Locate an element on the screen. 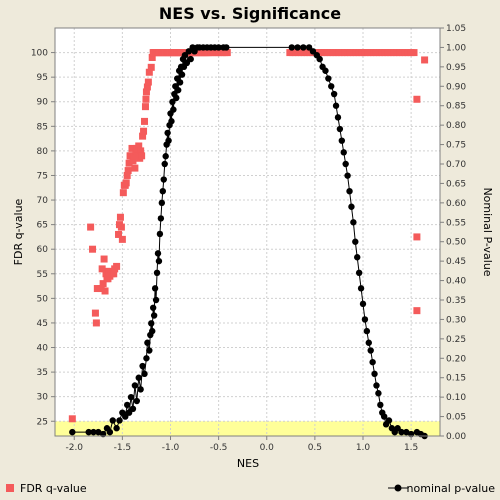 The image size is (500, 500). y-left-tick-label: 50 is located at coordinates (43, 299).